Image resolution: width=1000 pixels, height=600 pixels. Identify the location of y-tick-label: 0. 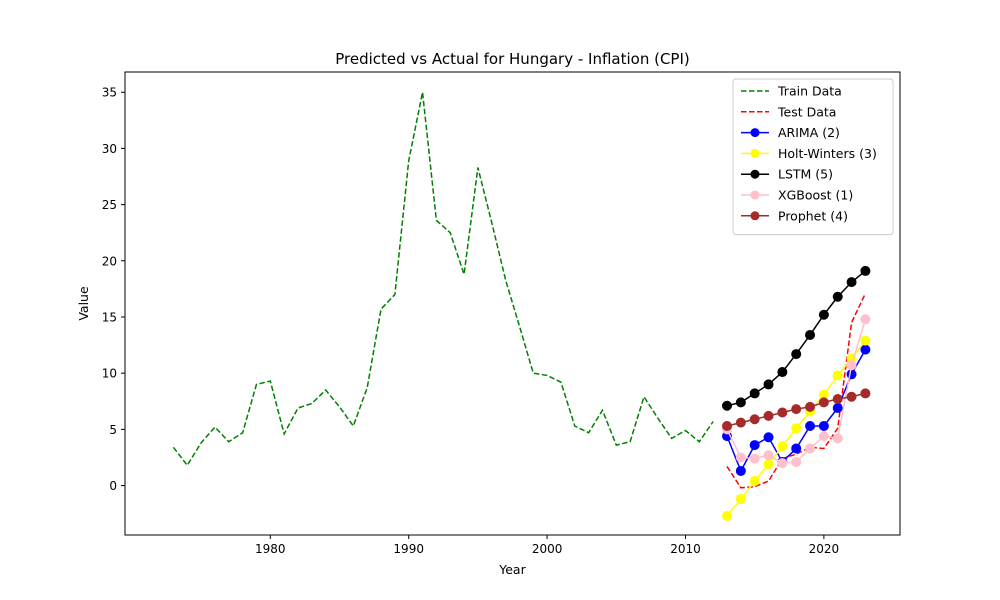
(113, 486).